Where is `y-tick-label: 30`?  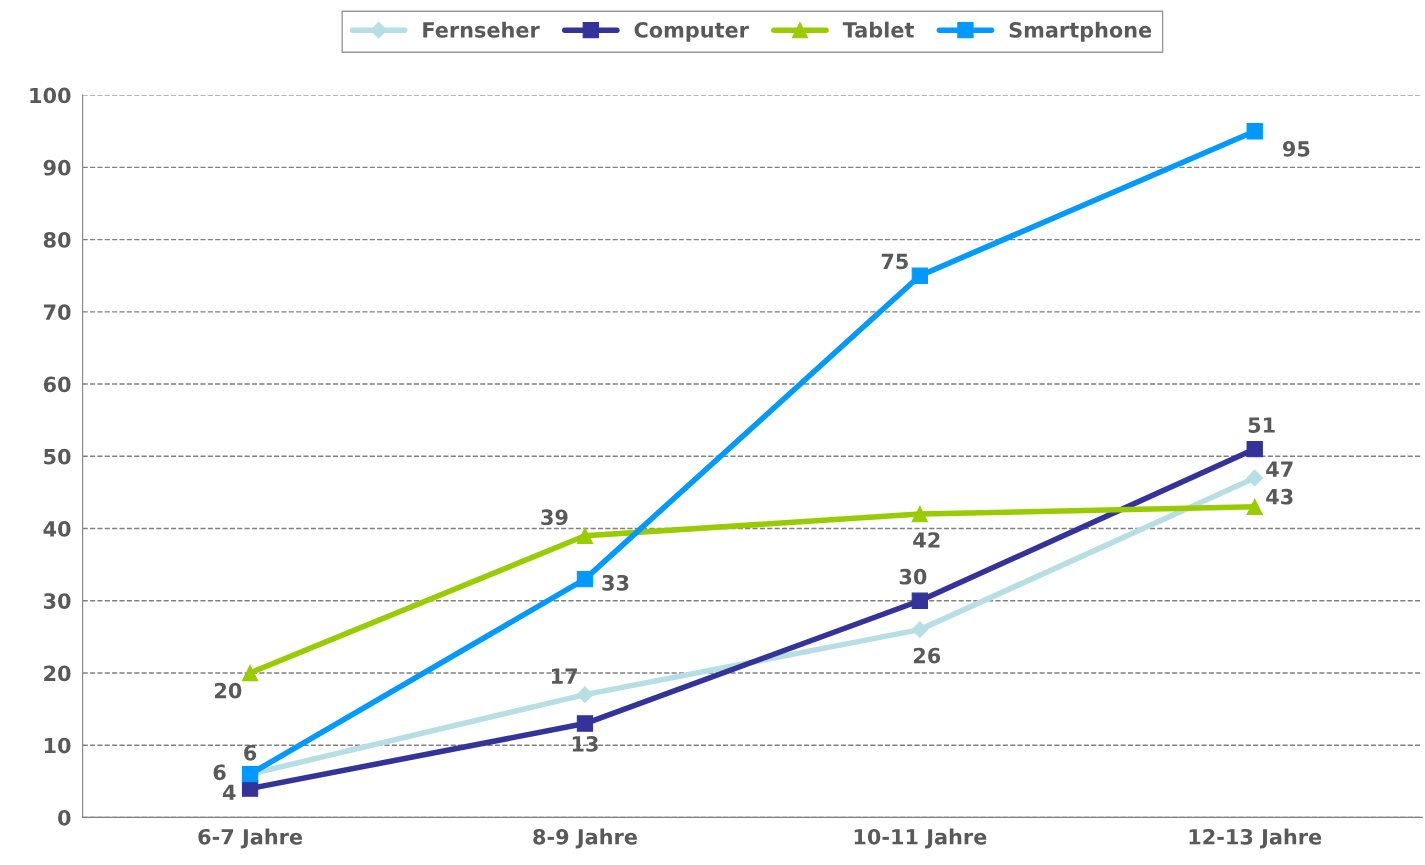
y-tick-label: 30 is located at coordinates (57, 601).